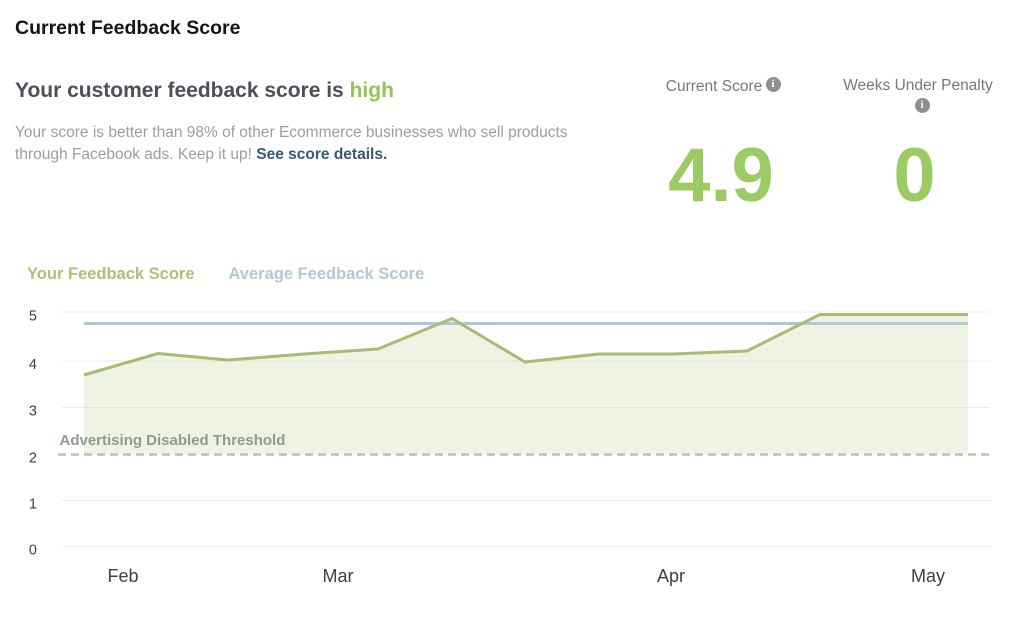  What do you see at coordinates (671, 576) in the screenshot?
I see `svg-text: Apr` at bounding box center [671, 576].